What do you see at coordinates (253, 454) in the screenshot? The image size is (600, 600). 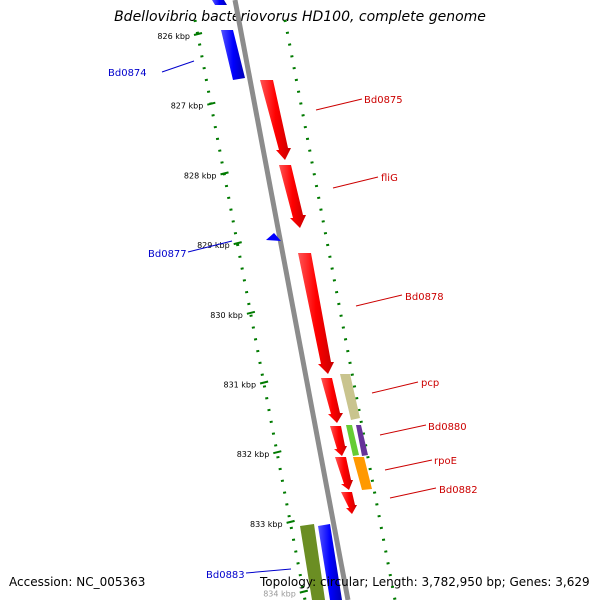 I see `tick-label: 832 kbp` at bounding box center [253, 454].